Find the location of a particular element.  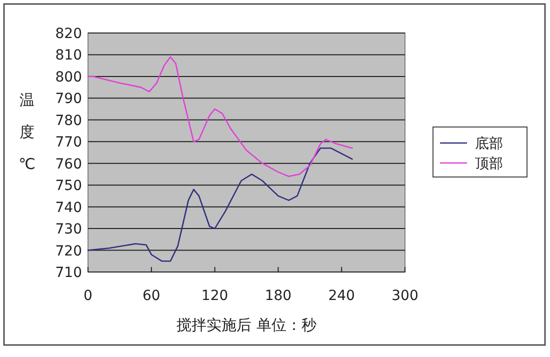

y-tick-label: 770 is located at coordinates (68, 142).